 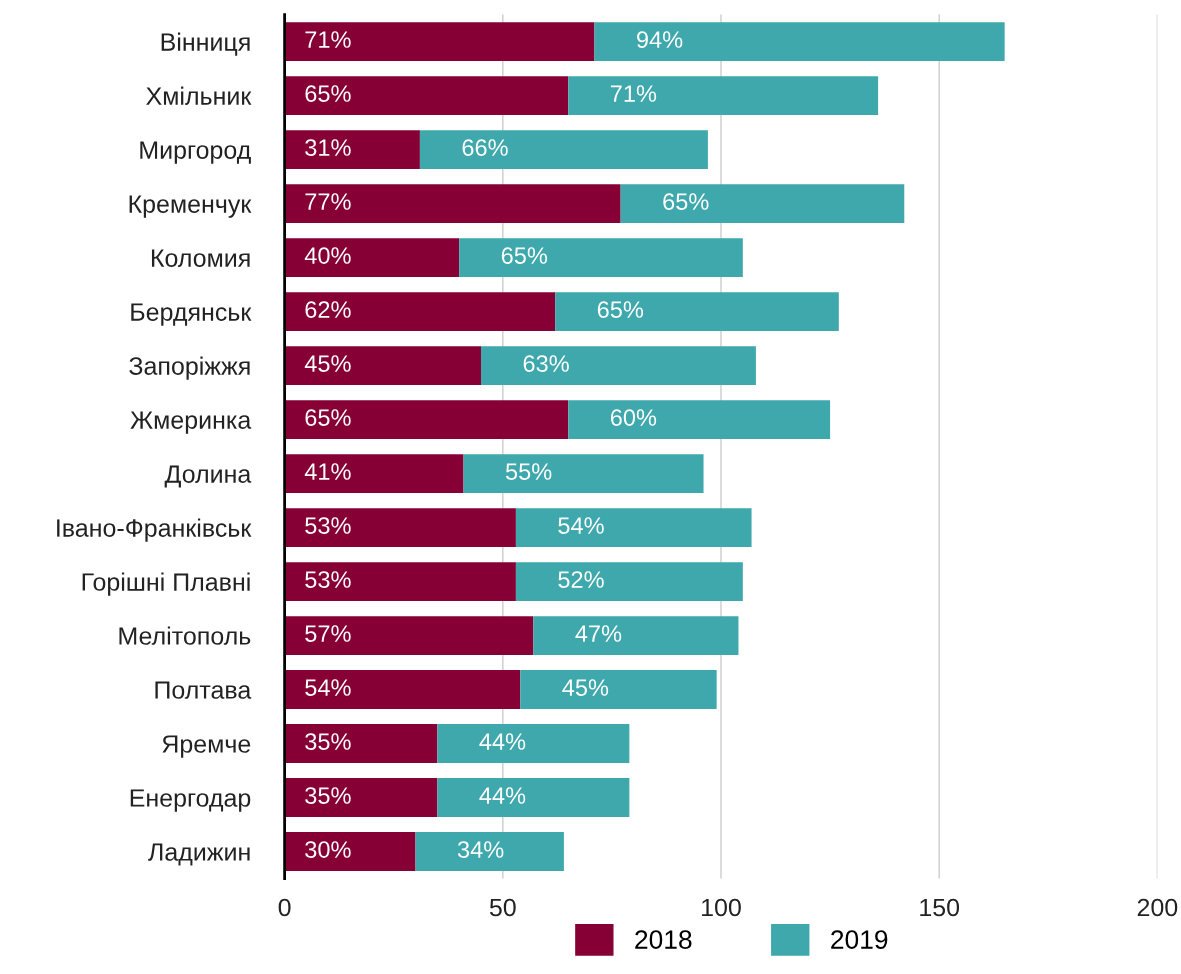 What do you see at coordinates (284, 907) in the screenshot?
I see `x-tick-label: 0` at bounding box center [284, 907].